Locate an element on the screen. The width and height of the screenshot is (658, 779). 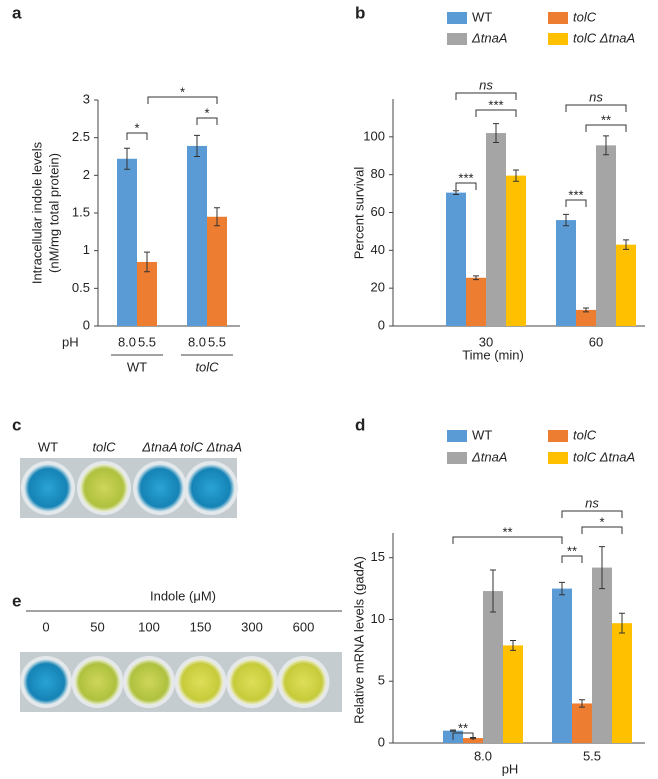
well-label: 300 is located at coordinates (252, 626).